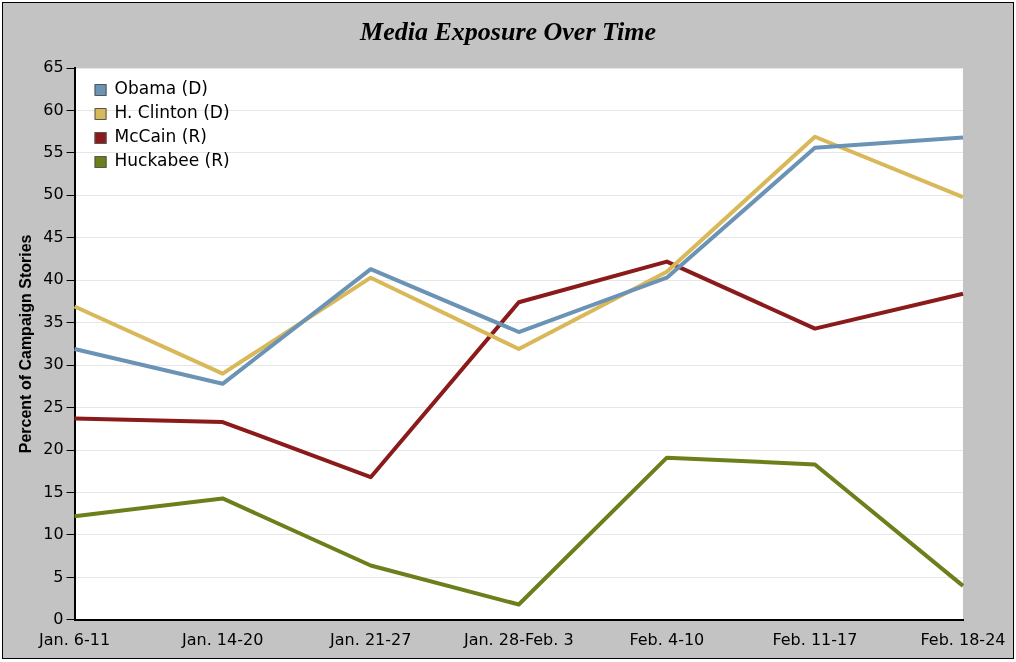 The height and width of the screenshot is (662, 1016). What do you see at coordinates (53, 67) in the screenshot?
I see `y-tick-label: 65` at bounding box center [53, 67].